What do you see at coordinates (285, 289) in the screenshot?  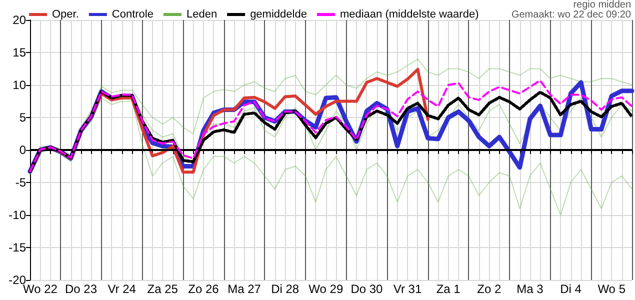 I see `x-tick-label: Di 28` at bounding box center [285, 289].